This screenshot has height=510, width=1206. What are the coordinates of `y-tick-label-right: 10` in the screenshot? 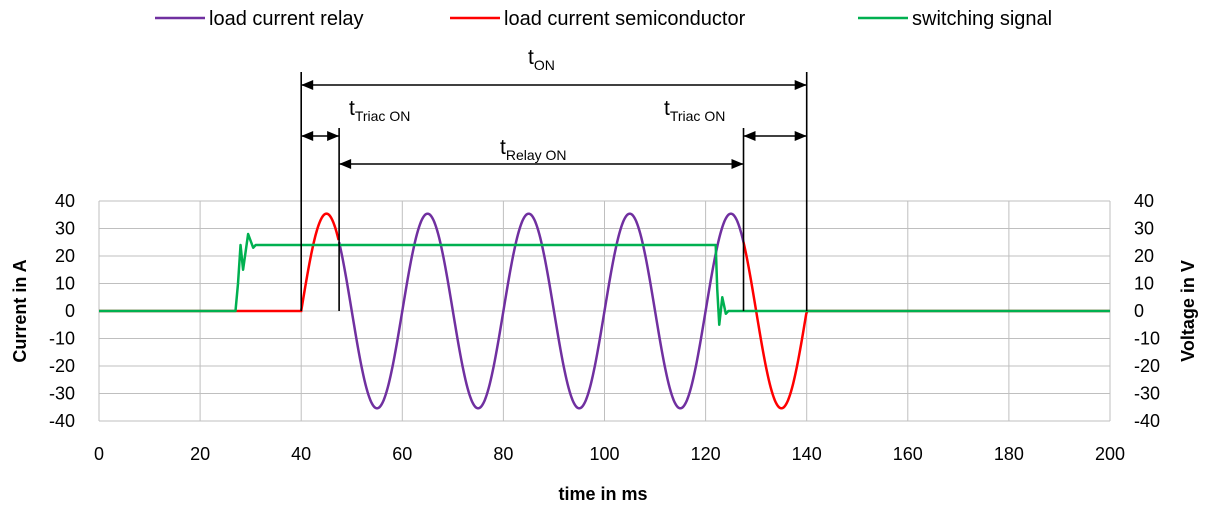 It's located at (1144, 284).